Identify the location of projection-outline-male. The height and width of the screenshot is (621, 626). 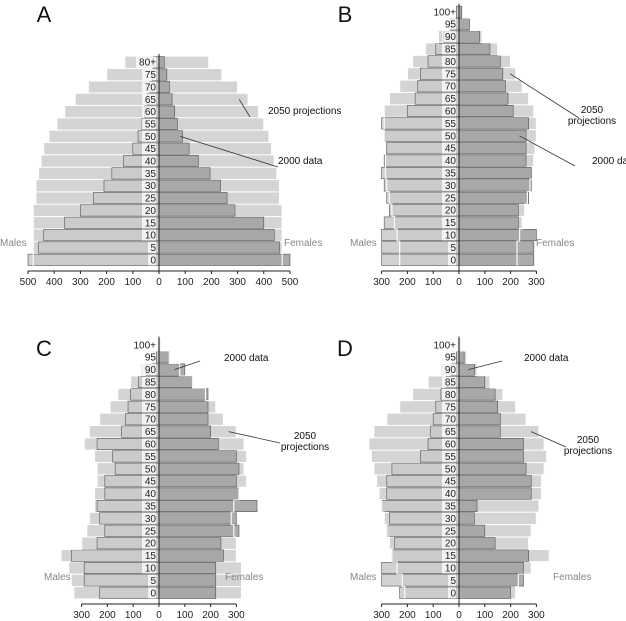
(109, 468).